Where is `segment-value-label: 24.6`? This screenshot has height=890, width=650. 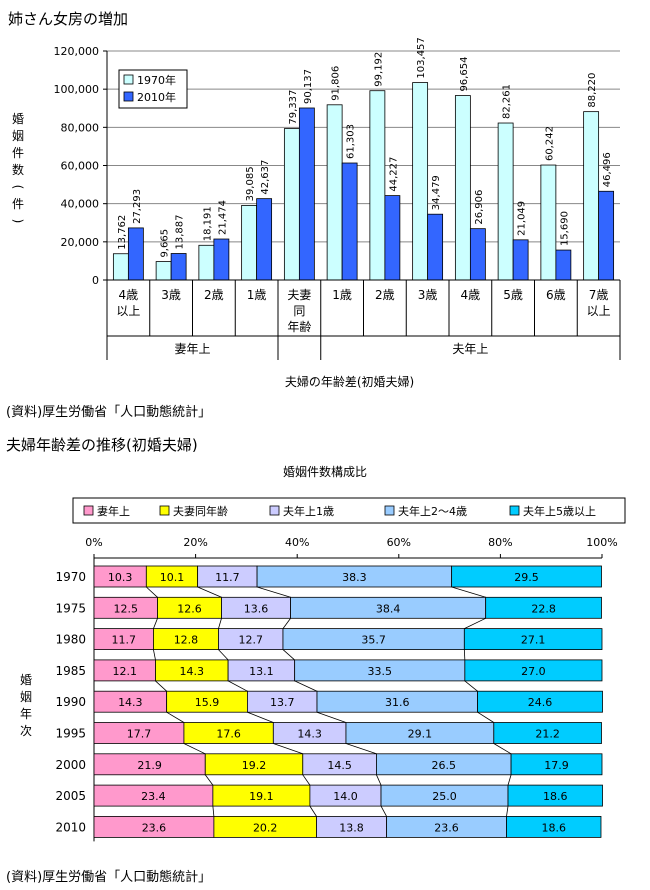
segment-value-label: 24.6 is located at coordinates (540, 702).